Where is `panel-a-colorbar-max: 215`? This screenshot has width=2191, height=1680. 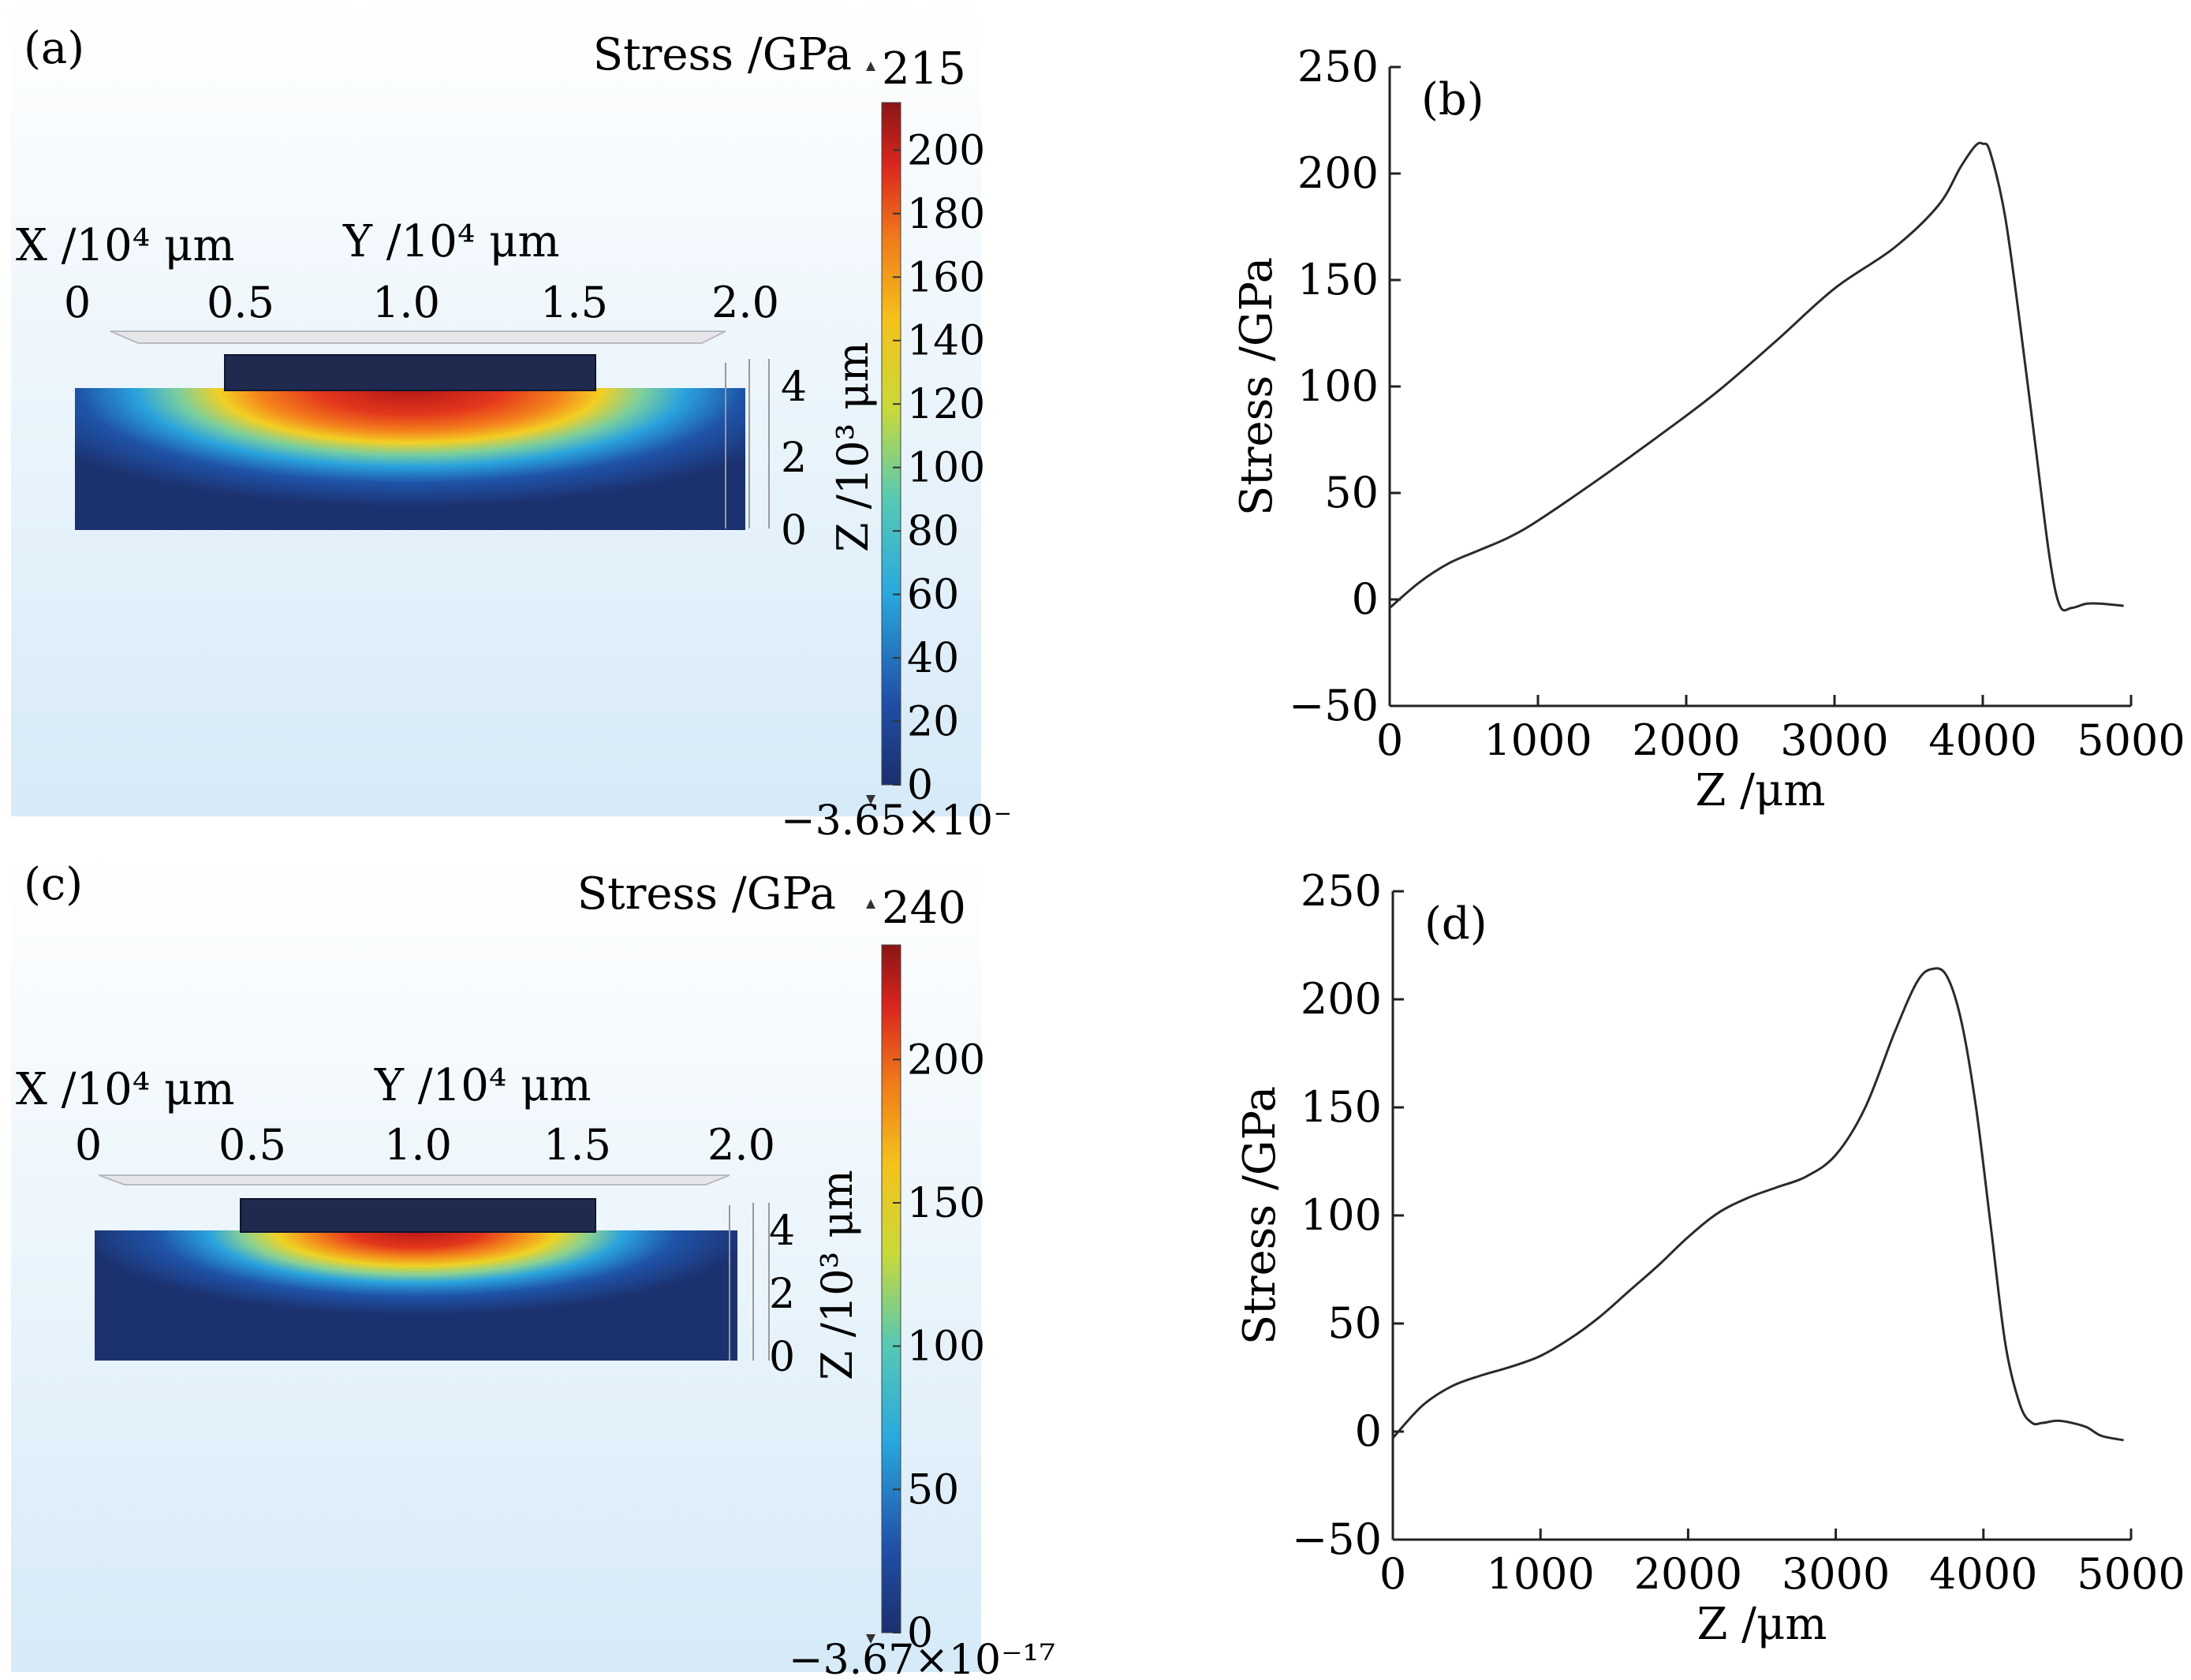
panel-a-colorbar-max: 215 is located at coordinates (924, 69).